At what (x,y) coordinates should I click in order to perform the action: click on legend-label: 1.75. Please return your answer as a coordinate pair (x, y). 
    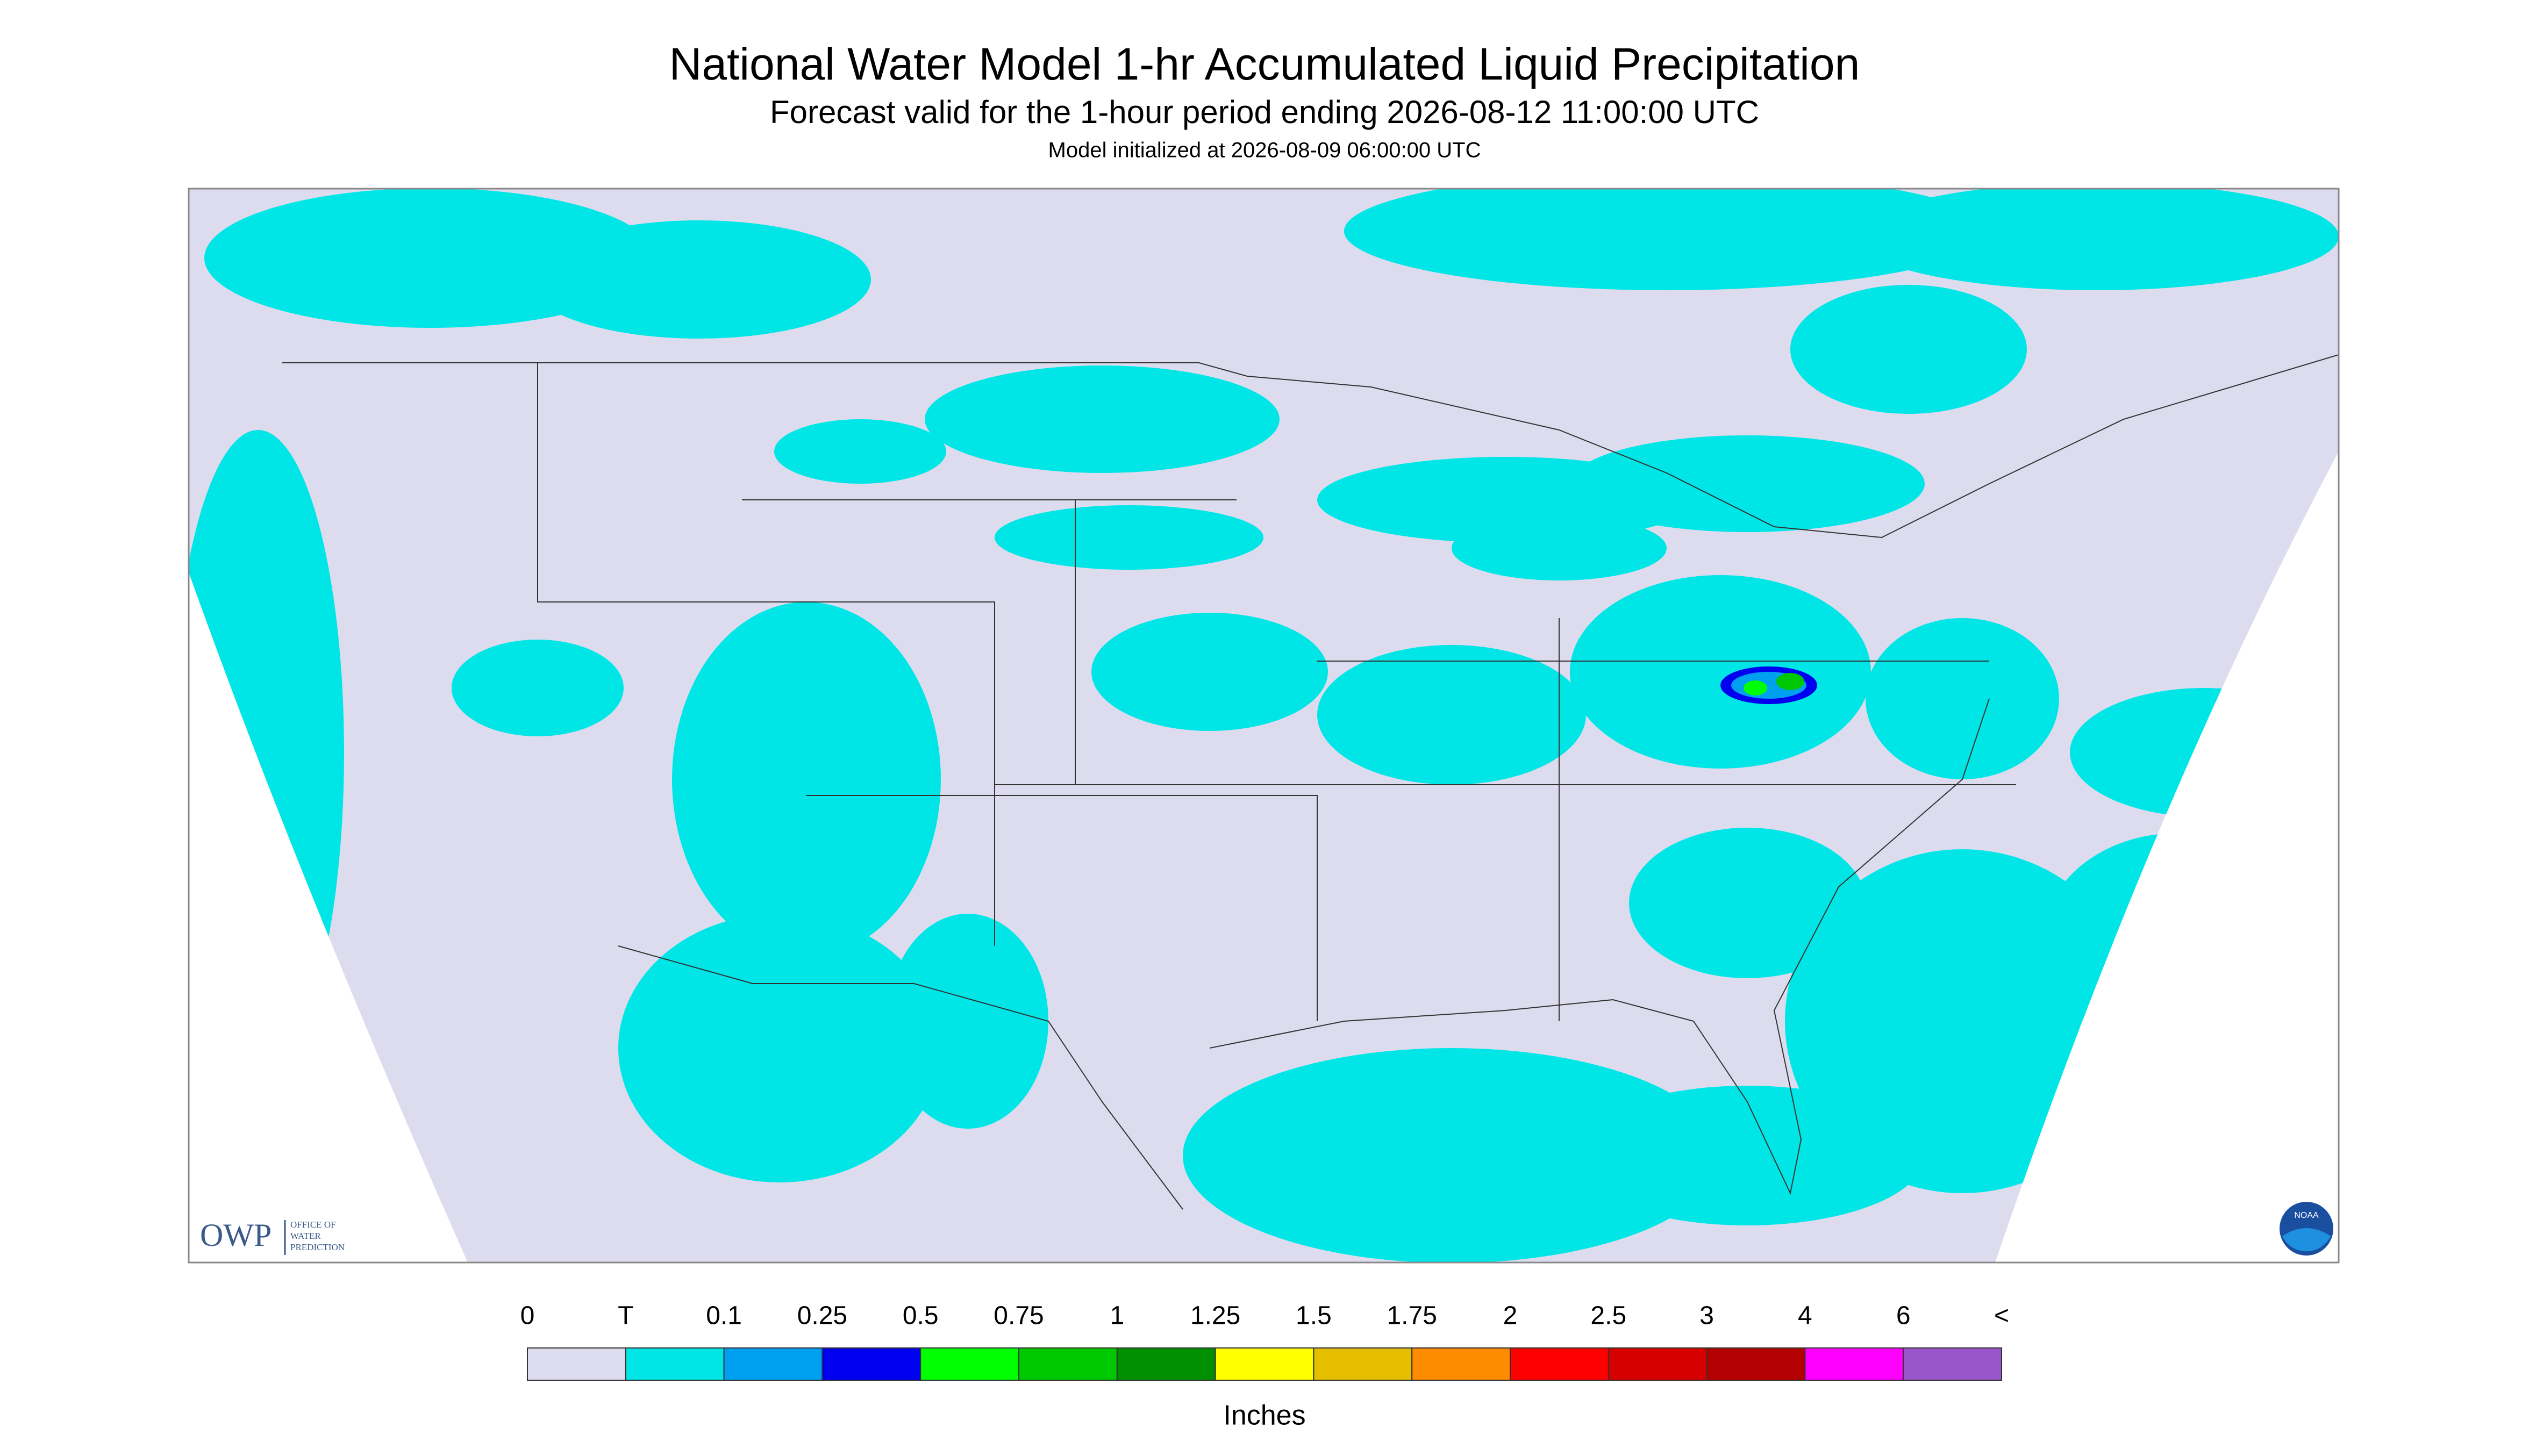
    Looking at the image, I should click on (1412, 1316).